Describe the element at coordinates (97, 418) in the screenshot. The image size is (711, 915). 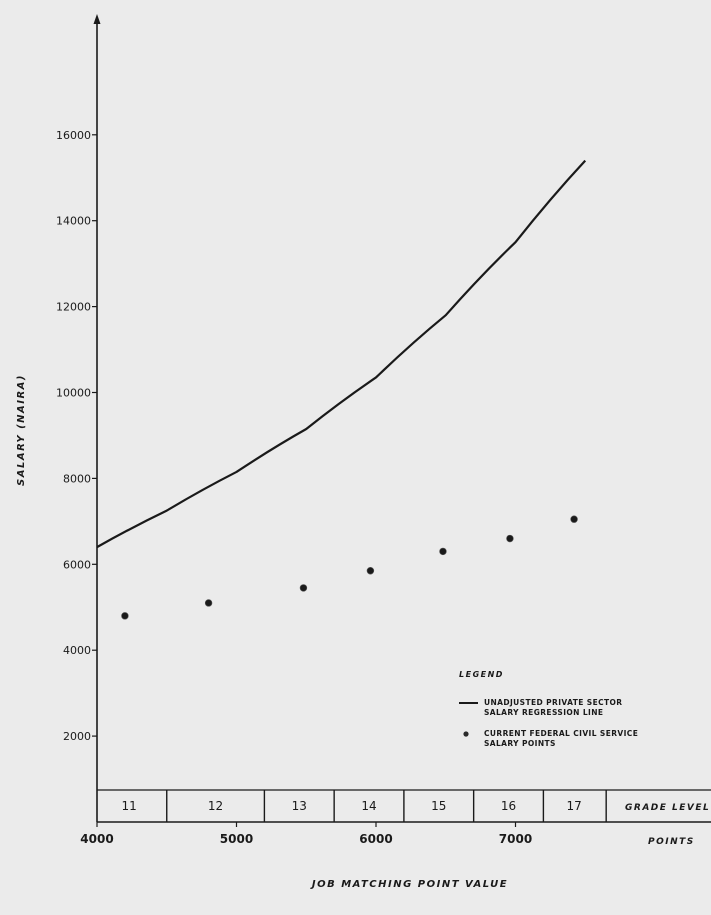
I see `y-axis` at that location.